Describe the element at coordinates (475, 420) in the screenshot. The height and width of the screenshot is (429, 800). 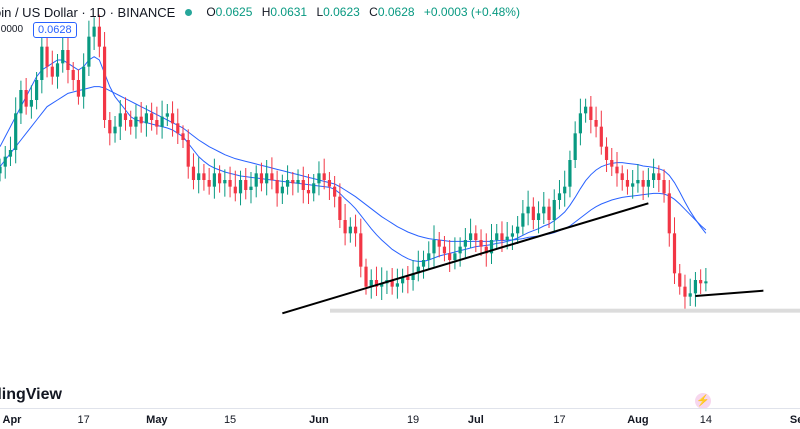
I see `time-axis-tick: Jul` at that location.